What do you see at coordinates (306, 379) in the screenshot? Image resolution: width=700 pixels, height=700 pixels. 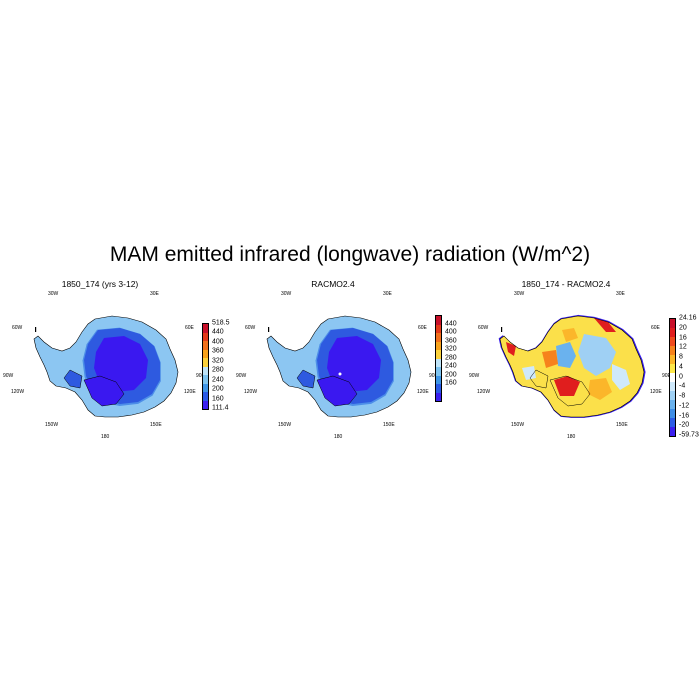 I see `ronne-shelf` at bounding box center [306, 379].